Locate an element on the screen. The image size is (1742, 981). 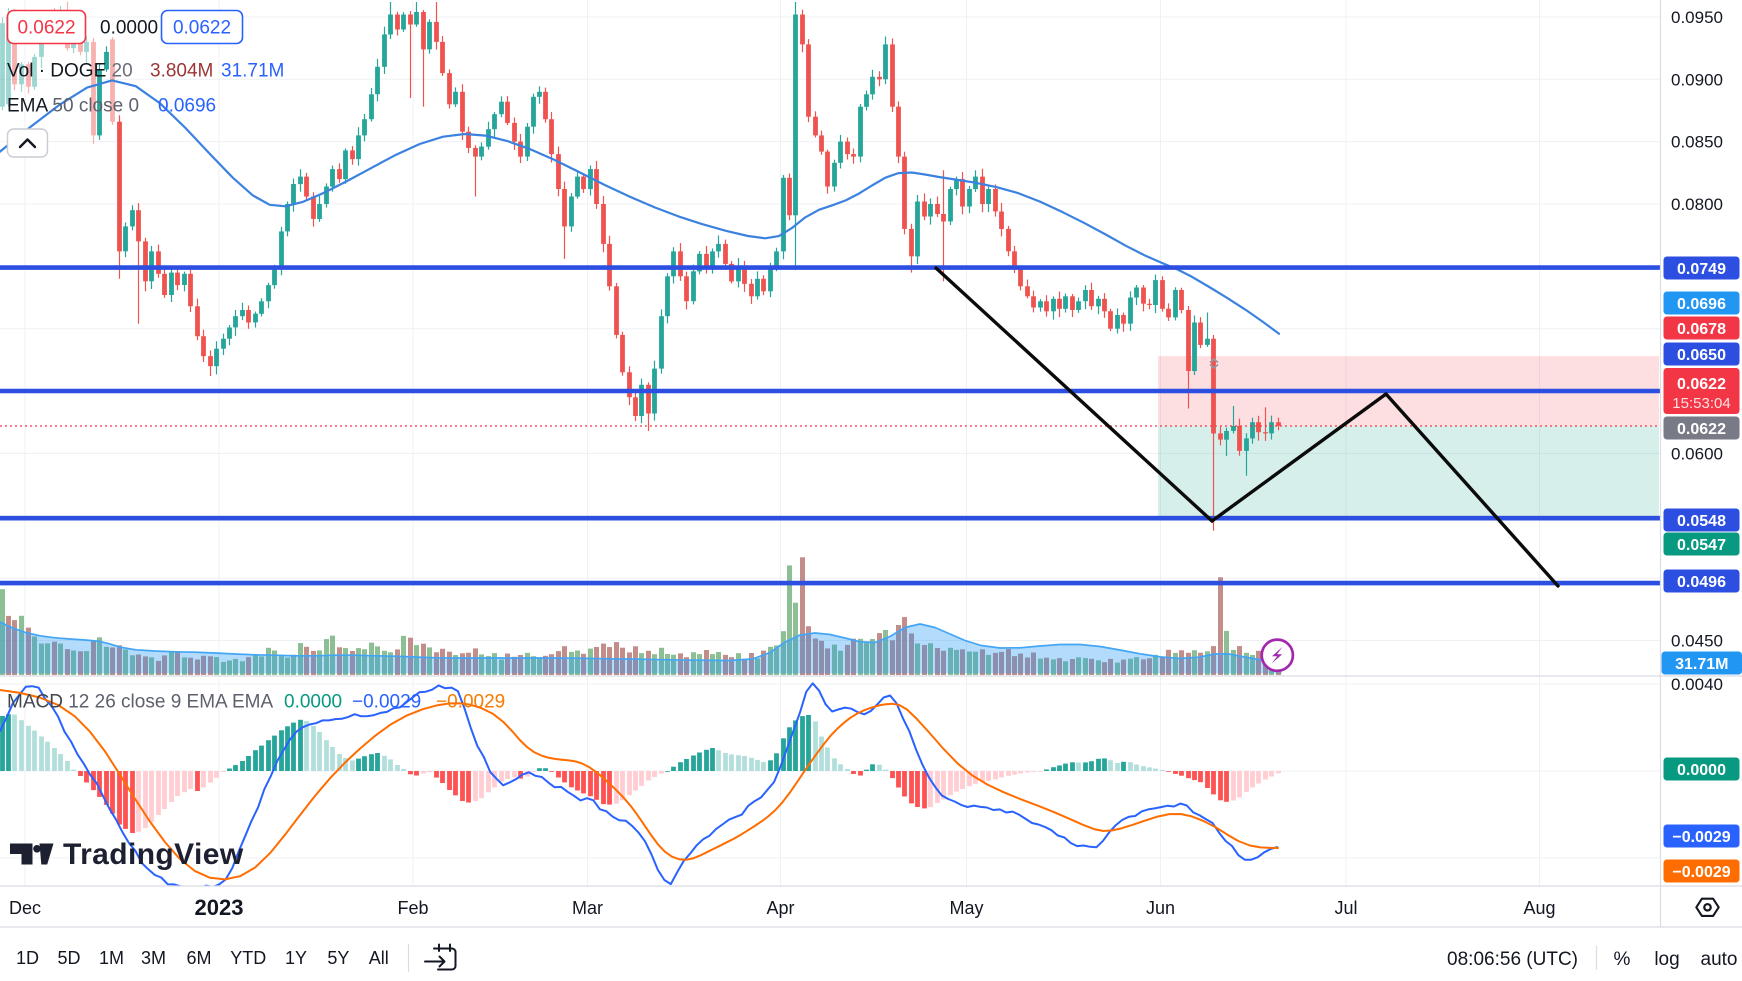
svg-text: 0.0800 is located at coordinates (1697, 204).